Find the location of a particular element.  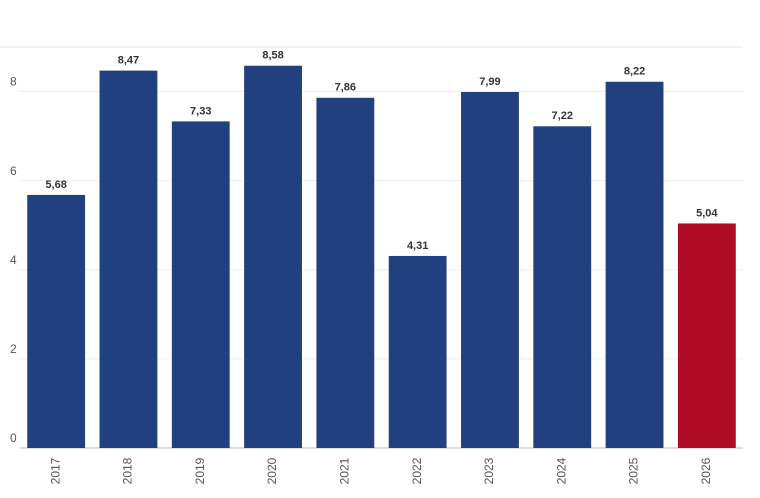

x-tick-label: 2018 is located at coordinates (128, 470).